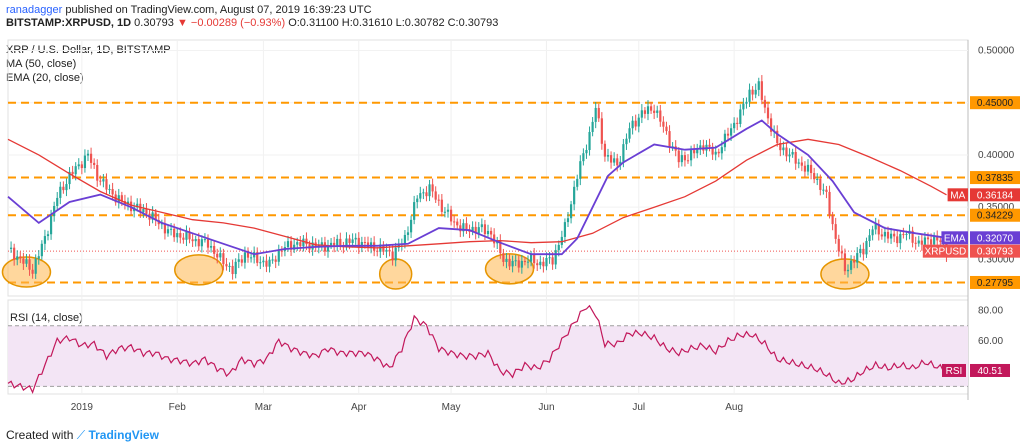  Describe the element at coordinates (546, 407) in the screenshot. I see `x-tick-label: Jun` at that location.